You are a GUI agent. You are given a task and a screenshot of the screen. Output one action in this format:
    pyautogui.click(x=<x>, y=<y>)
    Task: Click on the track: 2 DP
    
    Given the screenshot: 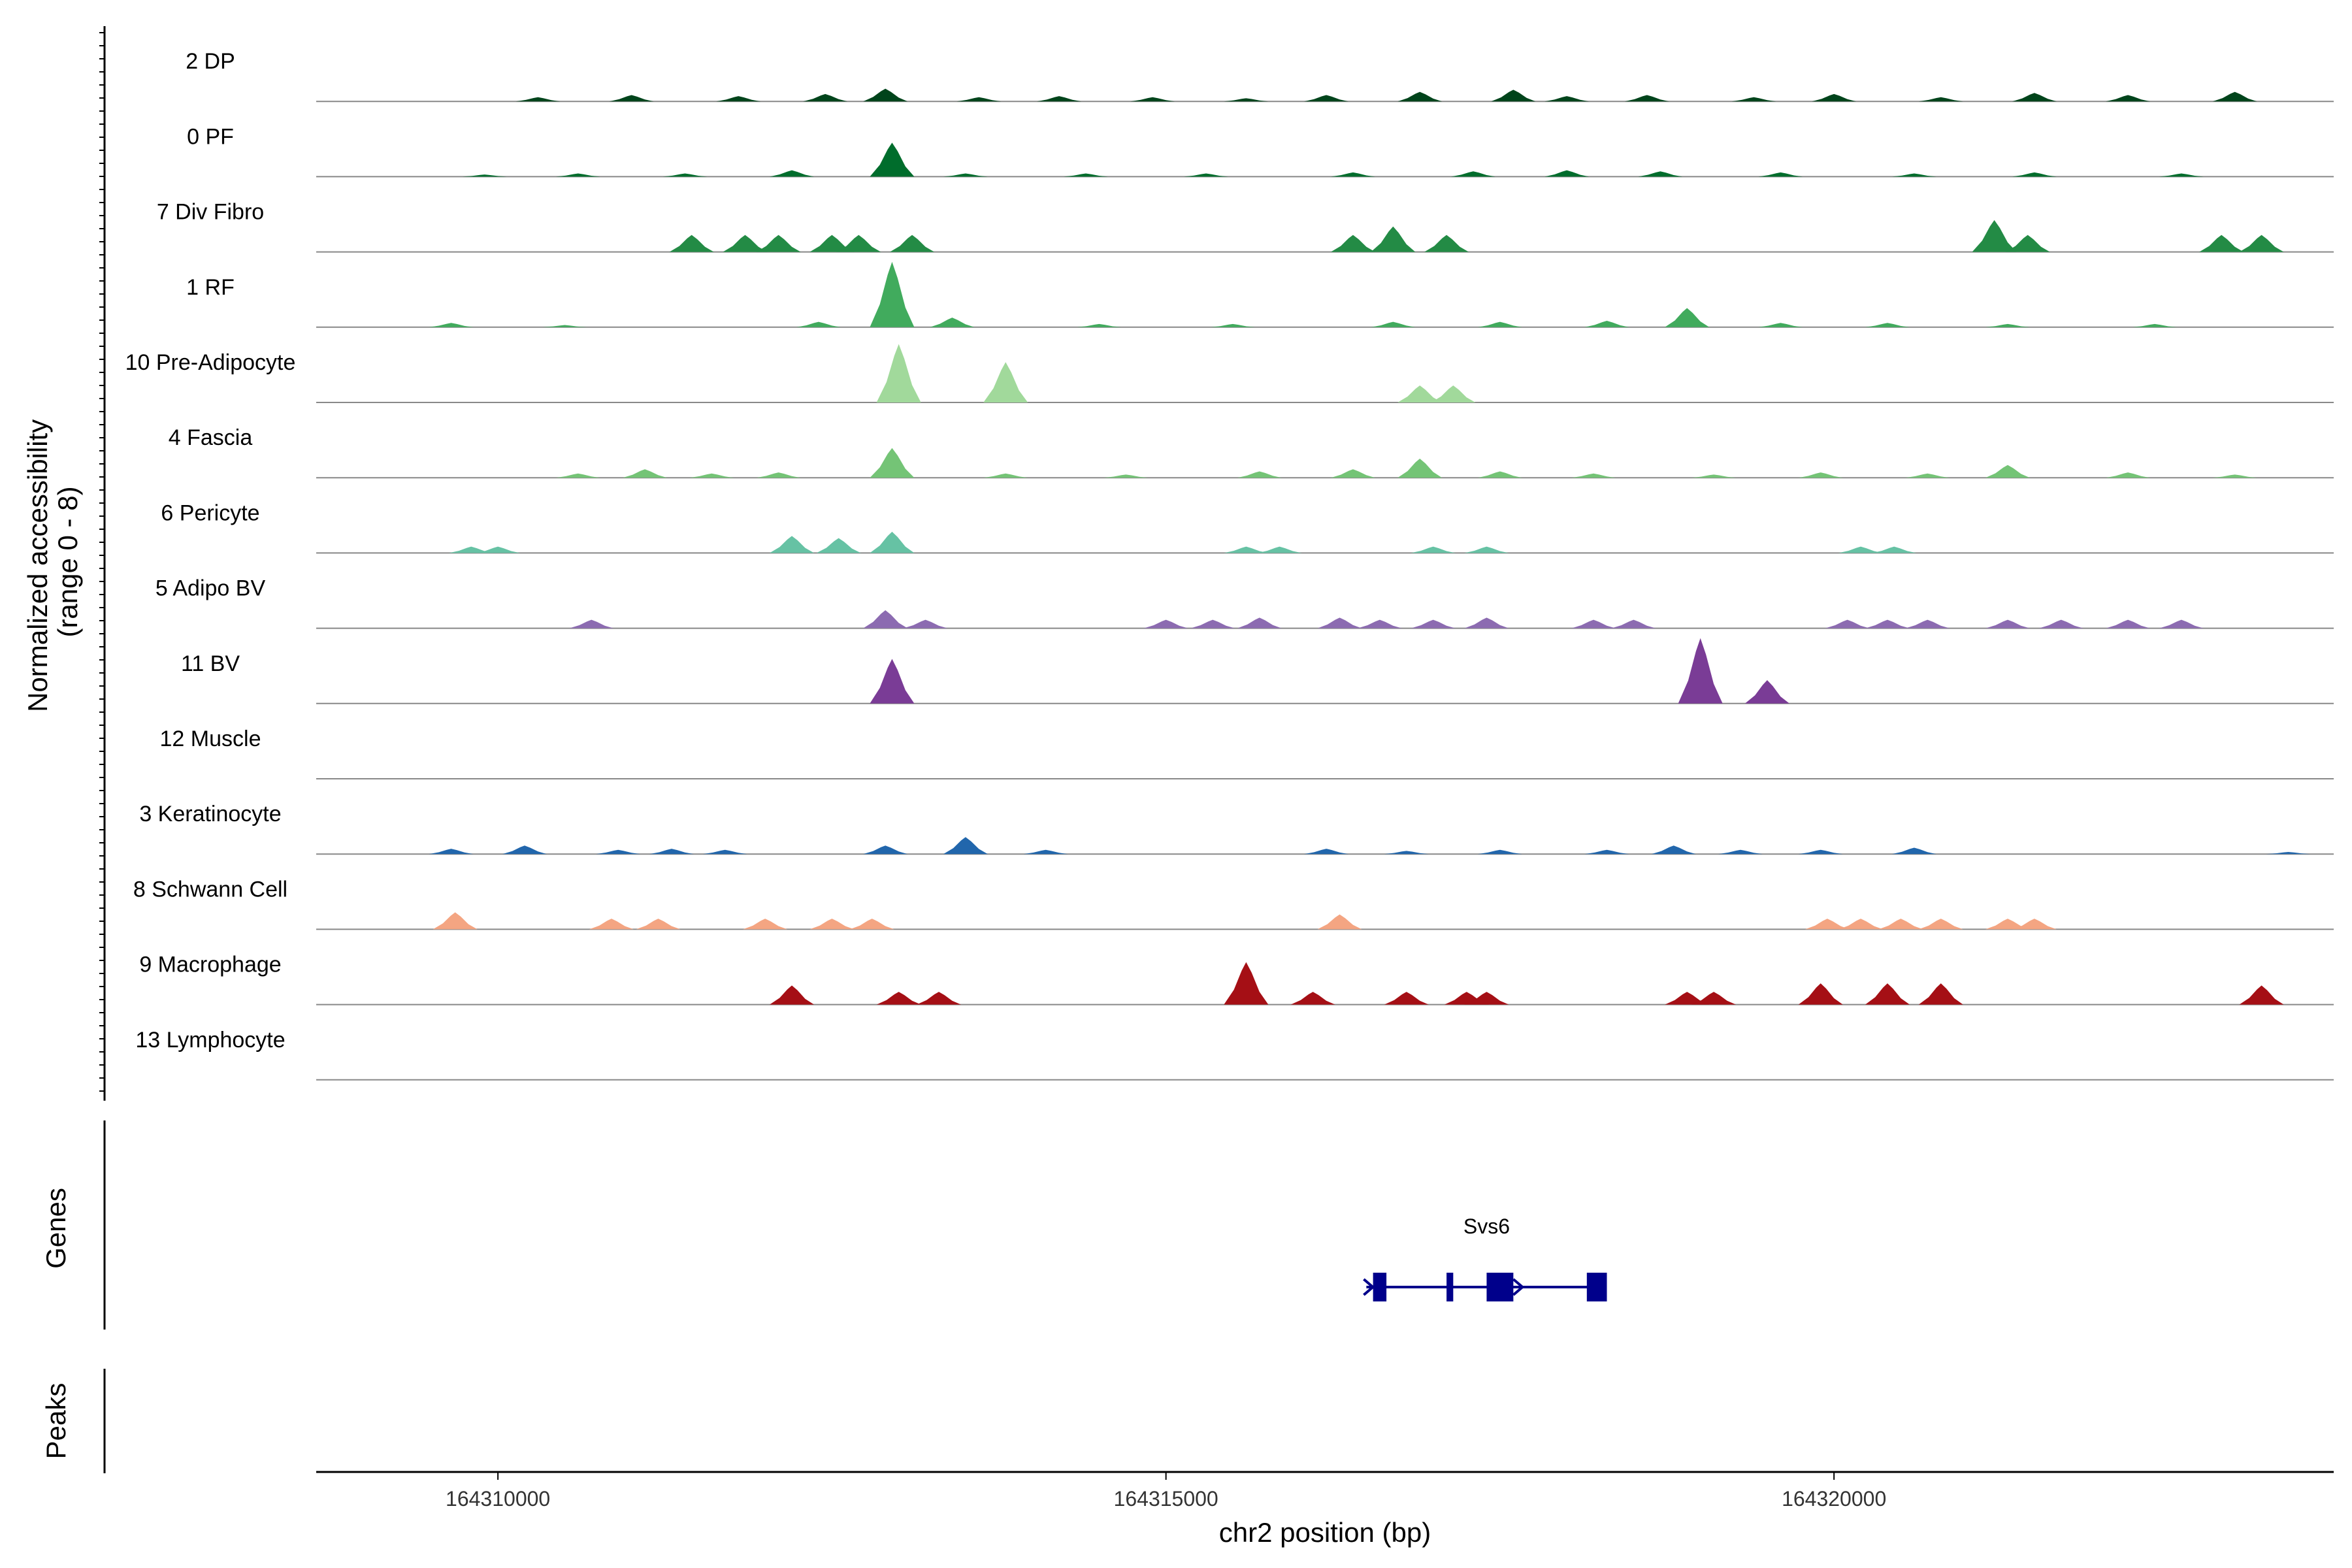 What is the action you would take?
    pyautogui.click(x=1260, y=76)
    